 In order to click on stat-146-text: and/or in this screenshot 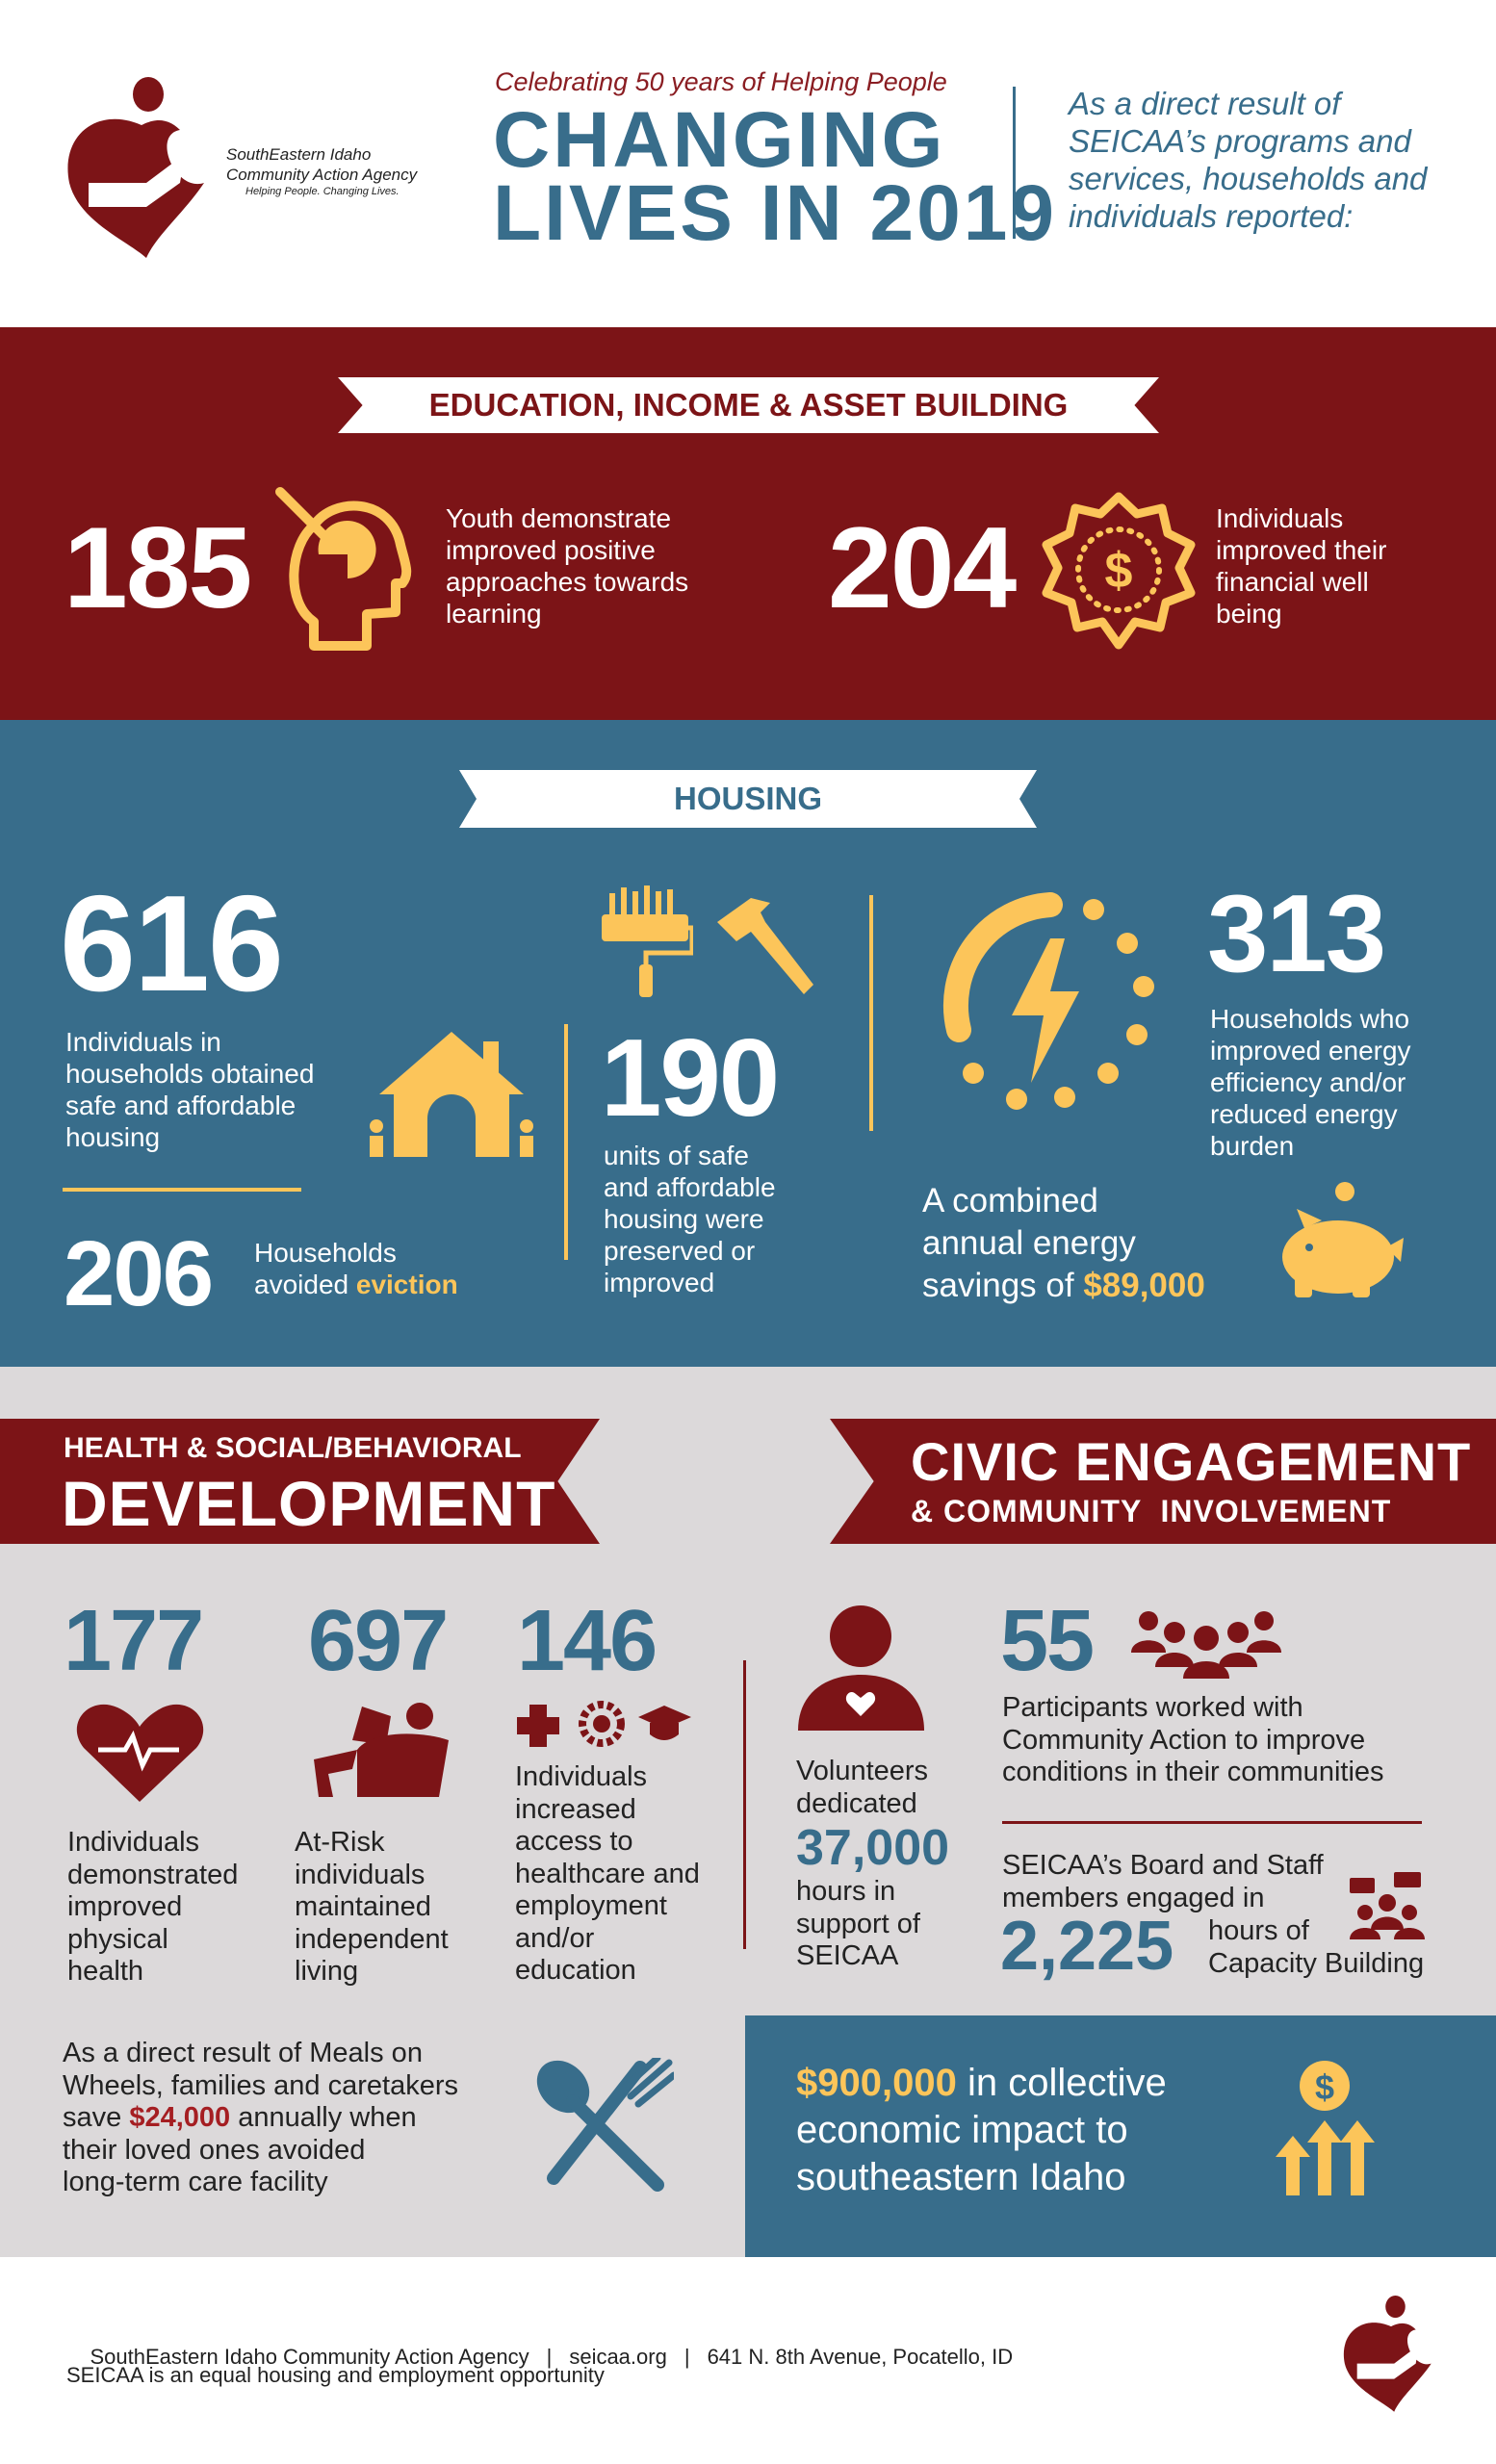, I will do `click(555, 1938)`.